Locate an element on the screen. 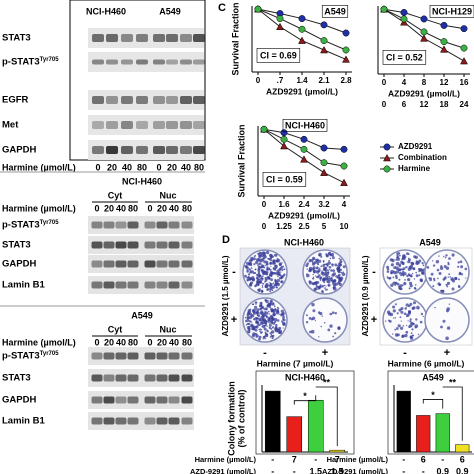  blot-strip is located at coordinates (141, 400).